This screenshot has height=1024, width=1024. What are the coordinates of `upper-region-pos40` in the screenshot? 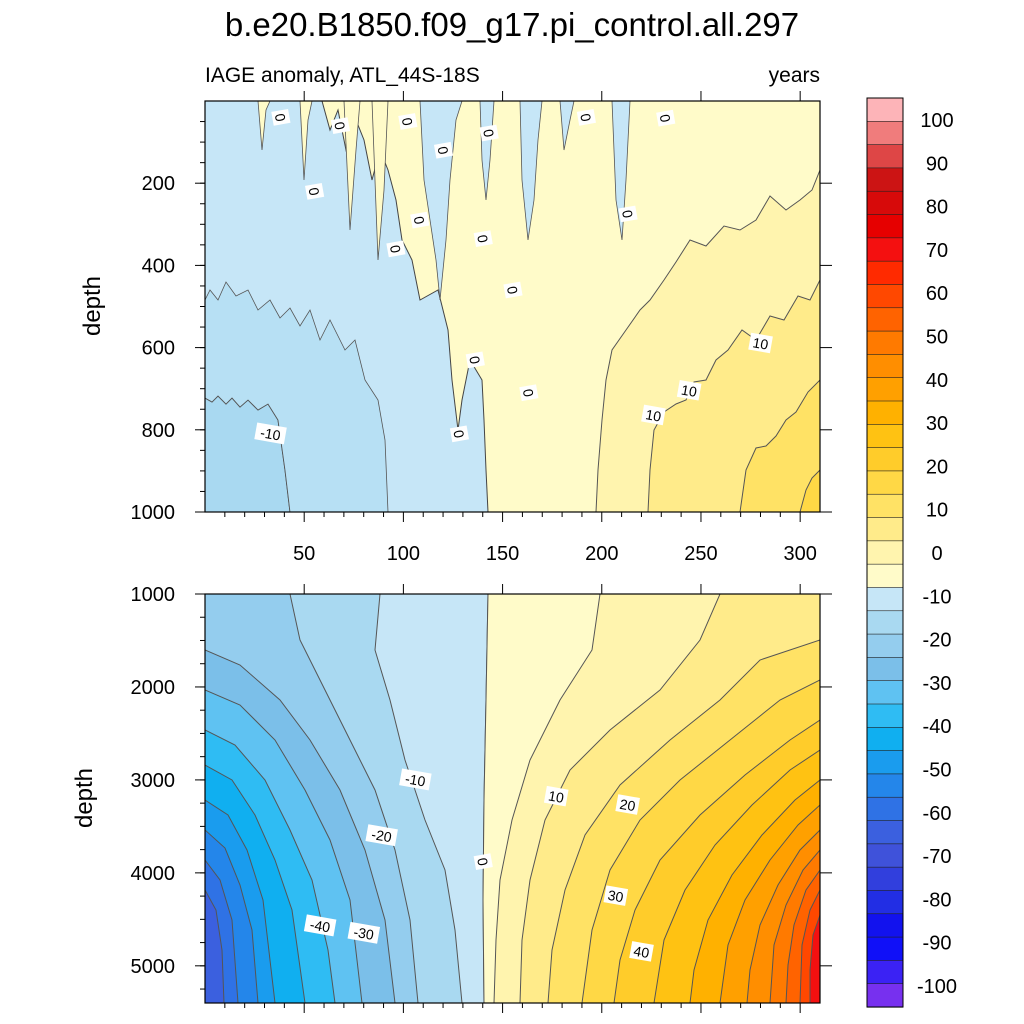 It's located at (809, 490).